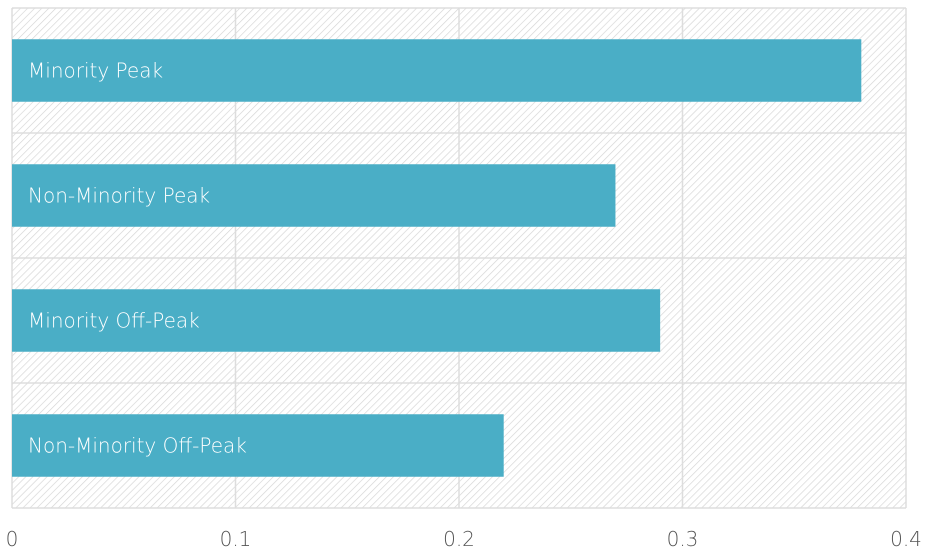  Describe the element at coordinates (683, 539) in the screenshot. I see `x-tick-label: 0.3` at that location.